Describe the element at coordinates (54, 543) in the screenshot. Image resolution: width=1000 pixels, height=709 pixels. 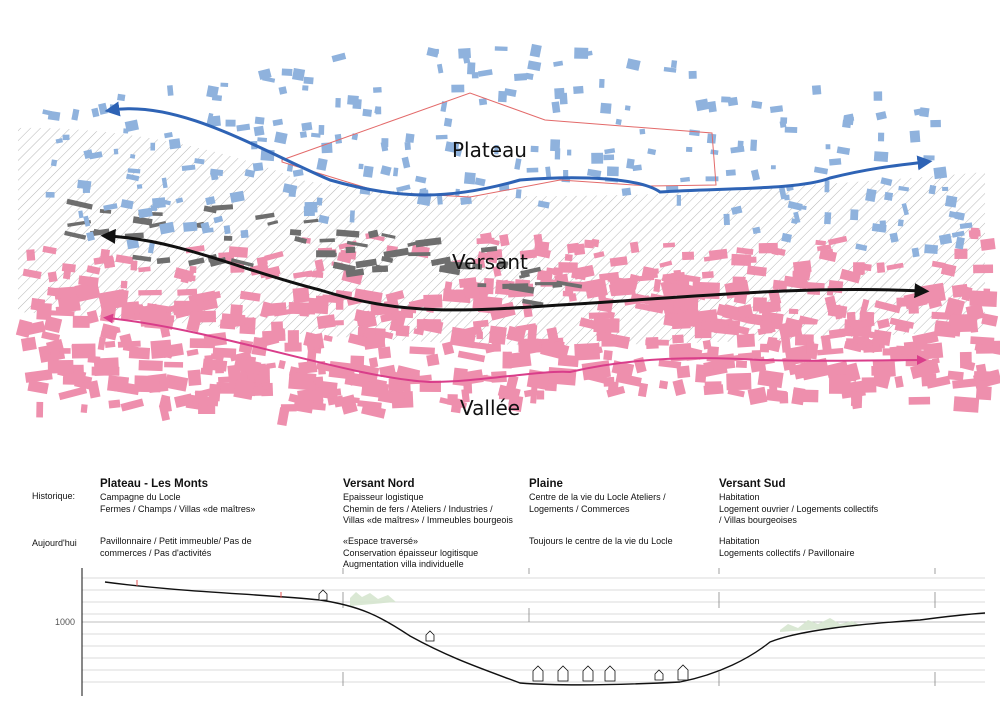
I see `row-label-aujourdhui: Aujourd'hui` at that location.